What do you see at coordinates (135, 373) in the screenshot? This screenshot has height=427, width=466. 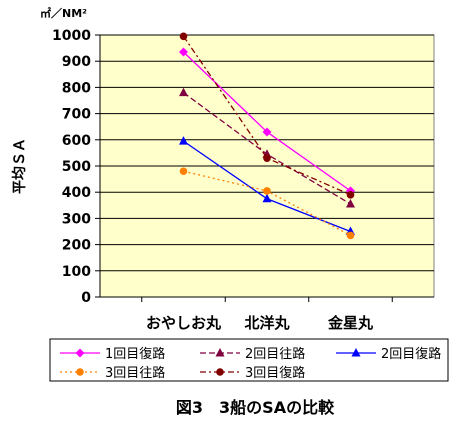 I see `legend-label: 3回目往路` at bounding box center [135, 373].